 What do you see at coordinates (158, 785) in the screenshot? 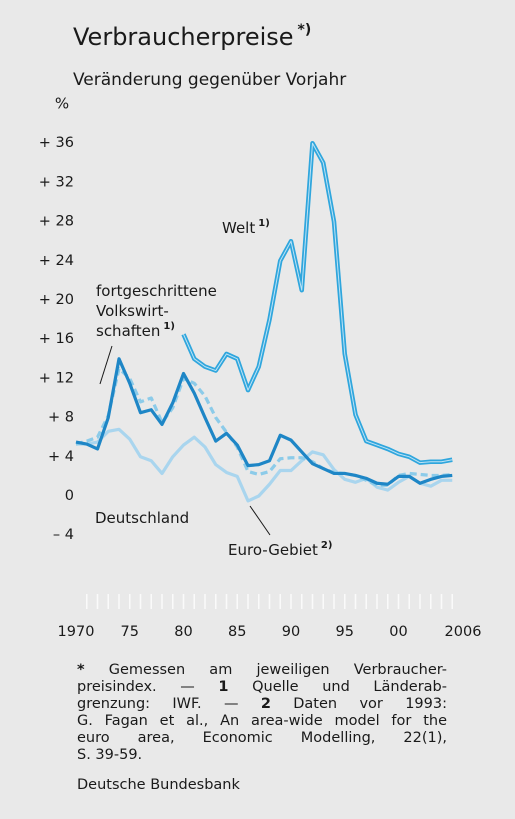
I see `source: Deutsche Bundesbank` at bounding box center [158, 785].